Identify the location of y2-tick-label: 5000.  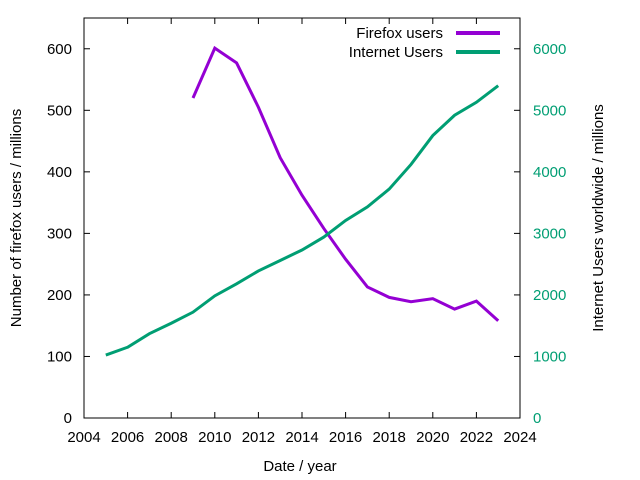
(549, 110).